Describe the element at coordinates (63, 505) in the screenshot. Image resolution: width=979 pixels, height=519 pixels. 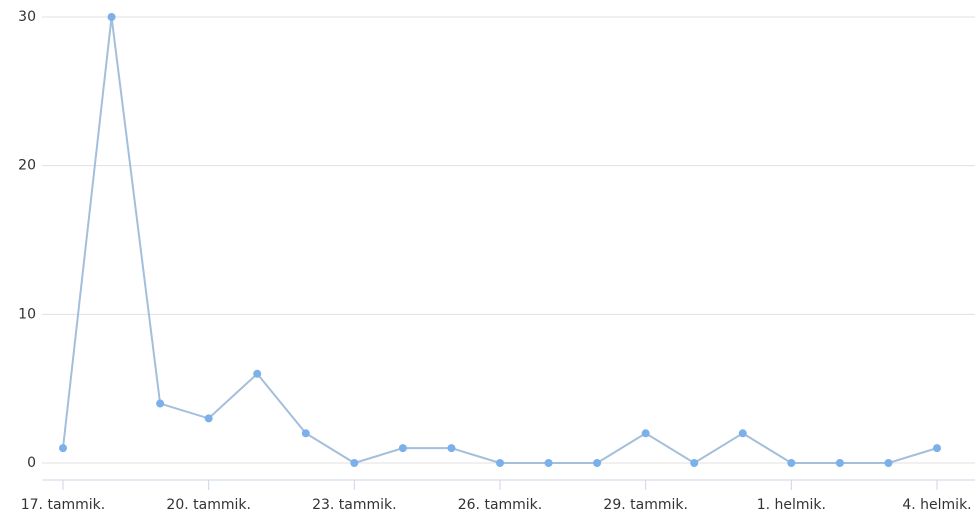
I see `x-tick-label: 17. tammik.` at that location.